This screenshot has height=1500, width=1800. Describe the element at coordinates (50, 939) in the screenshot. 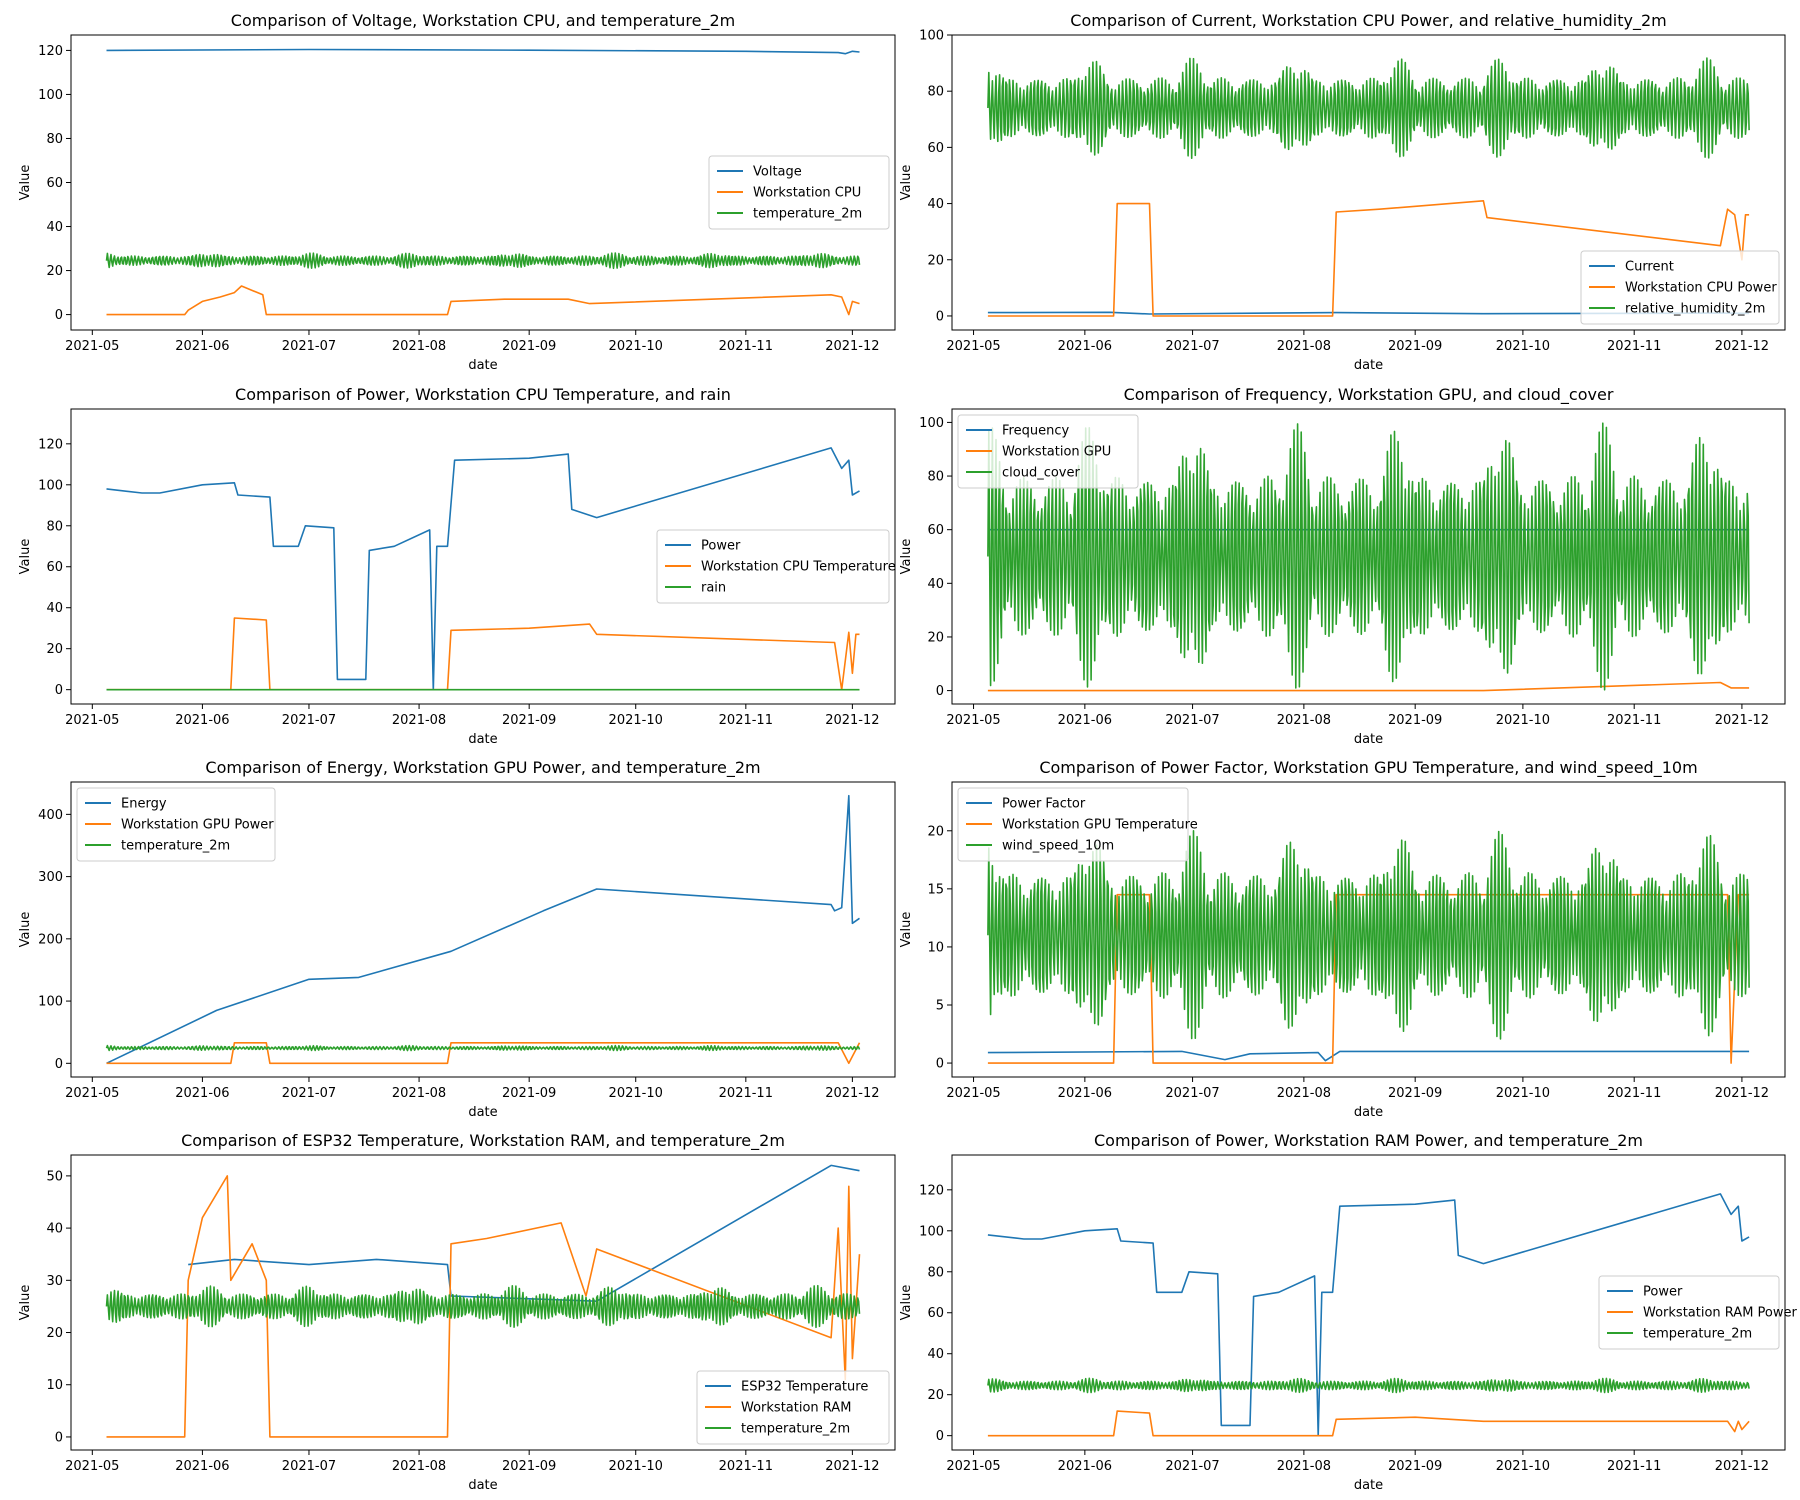

I see `y-tick-label: 200` at that location.